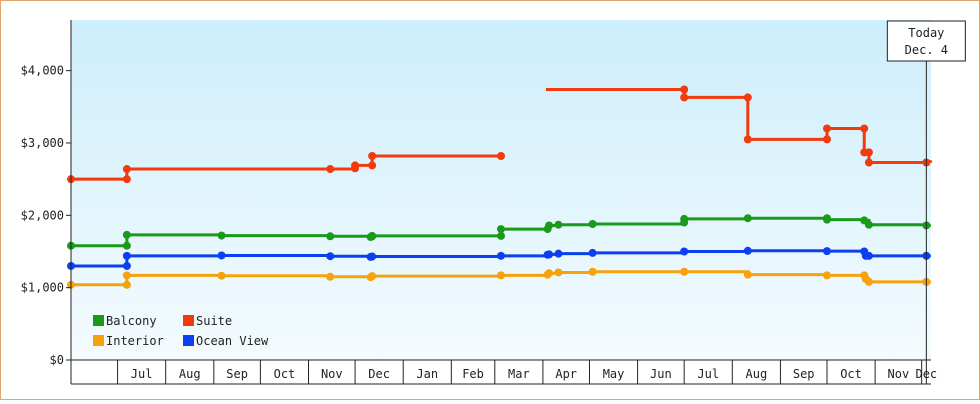  I want to click on legend-swatch-ocean-view, so click(188, 340).